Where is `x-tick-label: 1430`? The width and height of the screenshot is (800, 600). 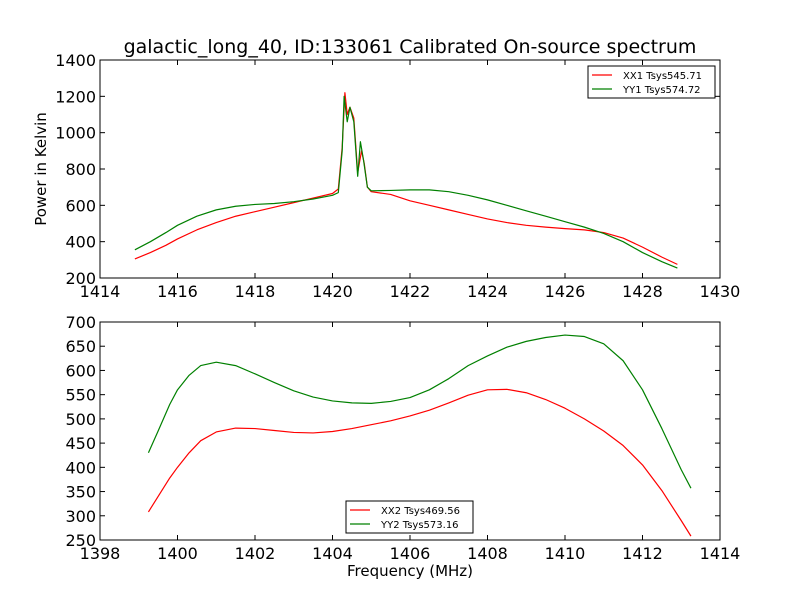 x-tick-label: 1430 is located at coordinates (720, 291).